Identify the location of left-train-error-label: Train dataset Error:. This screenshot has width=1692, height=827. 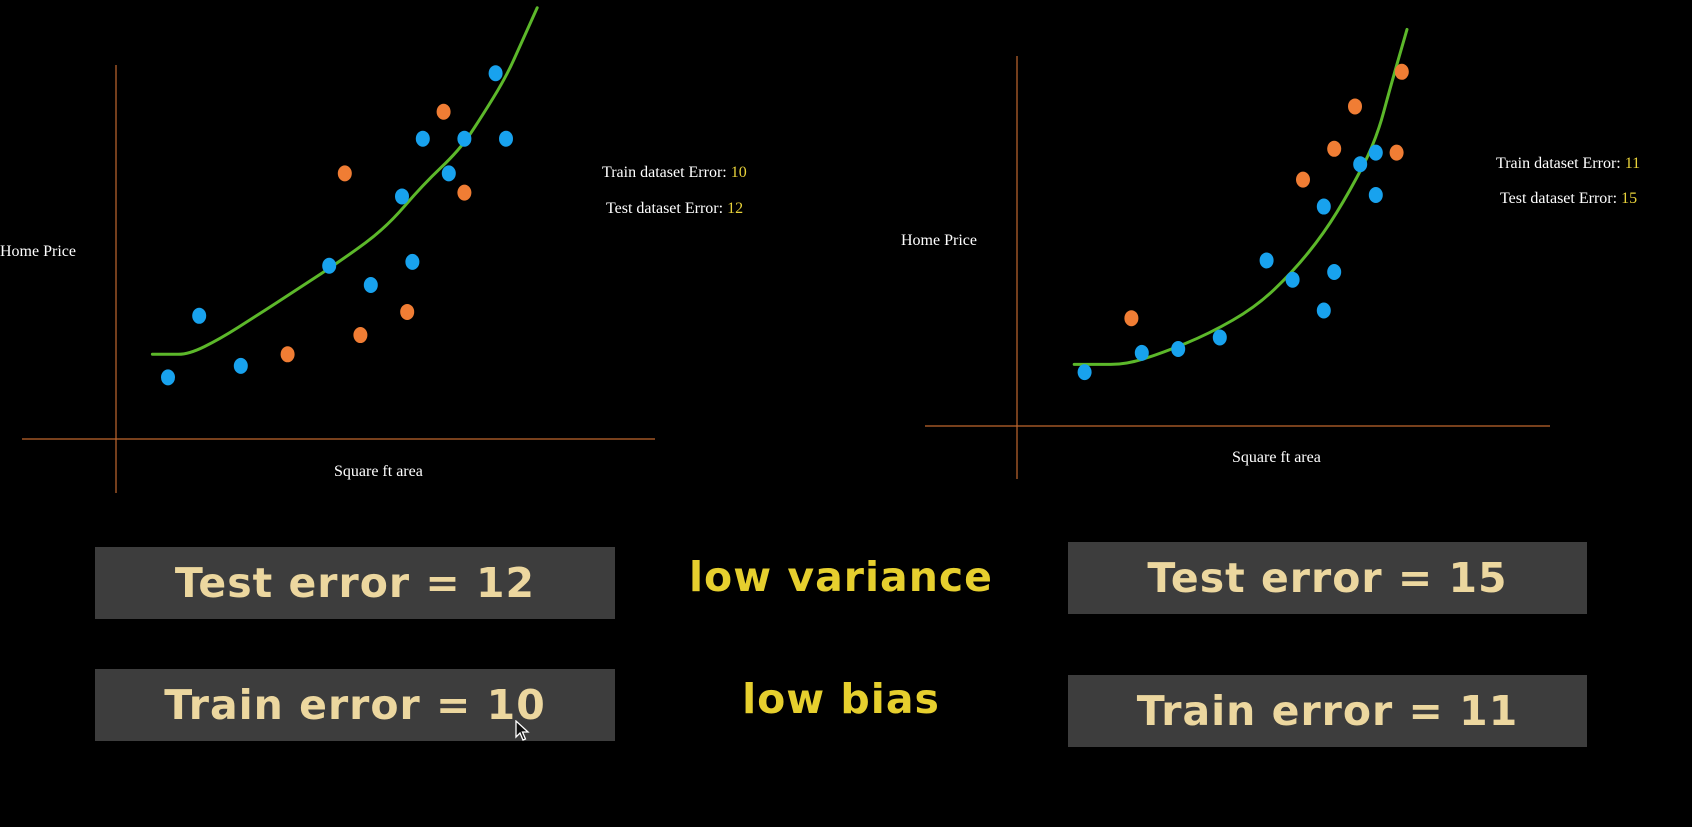
(666, 172).